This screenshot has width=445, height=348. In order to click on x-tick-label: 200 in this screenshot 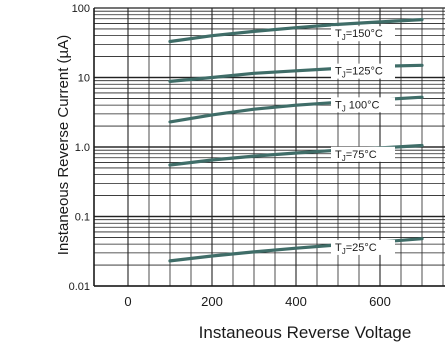, I will do `click(212, 301)`.